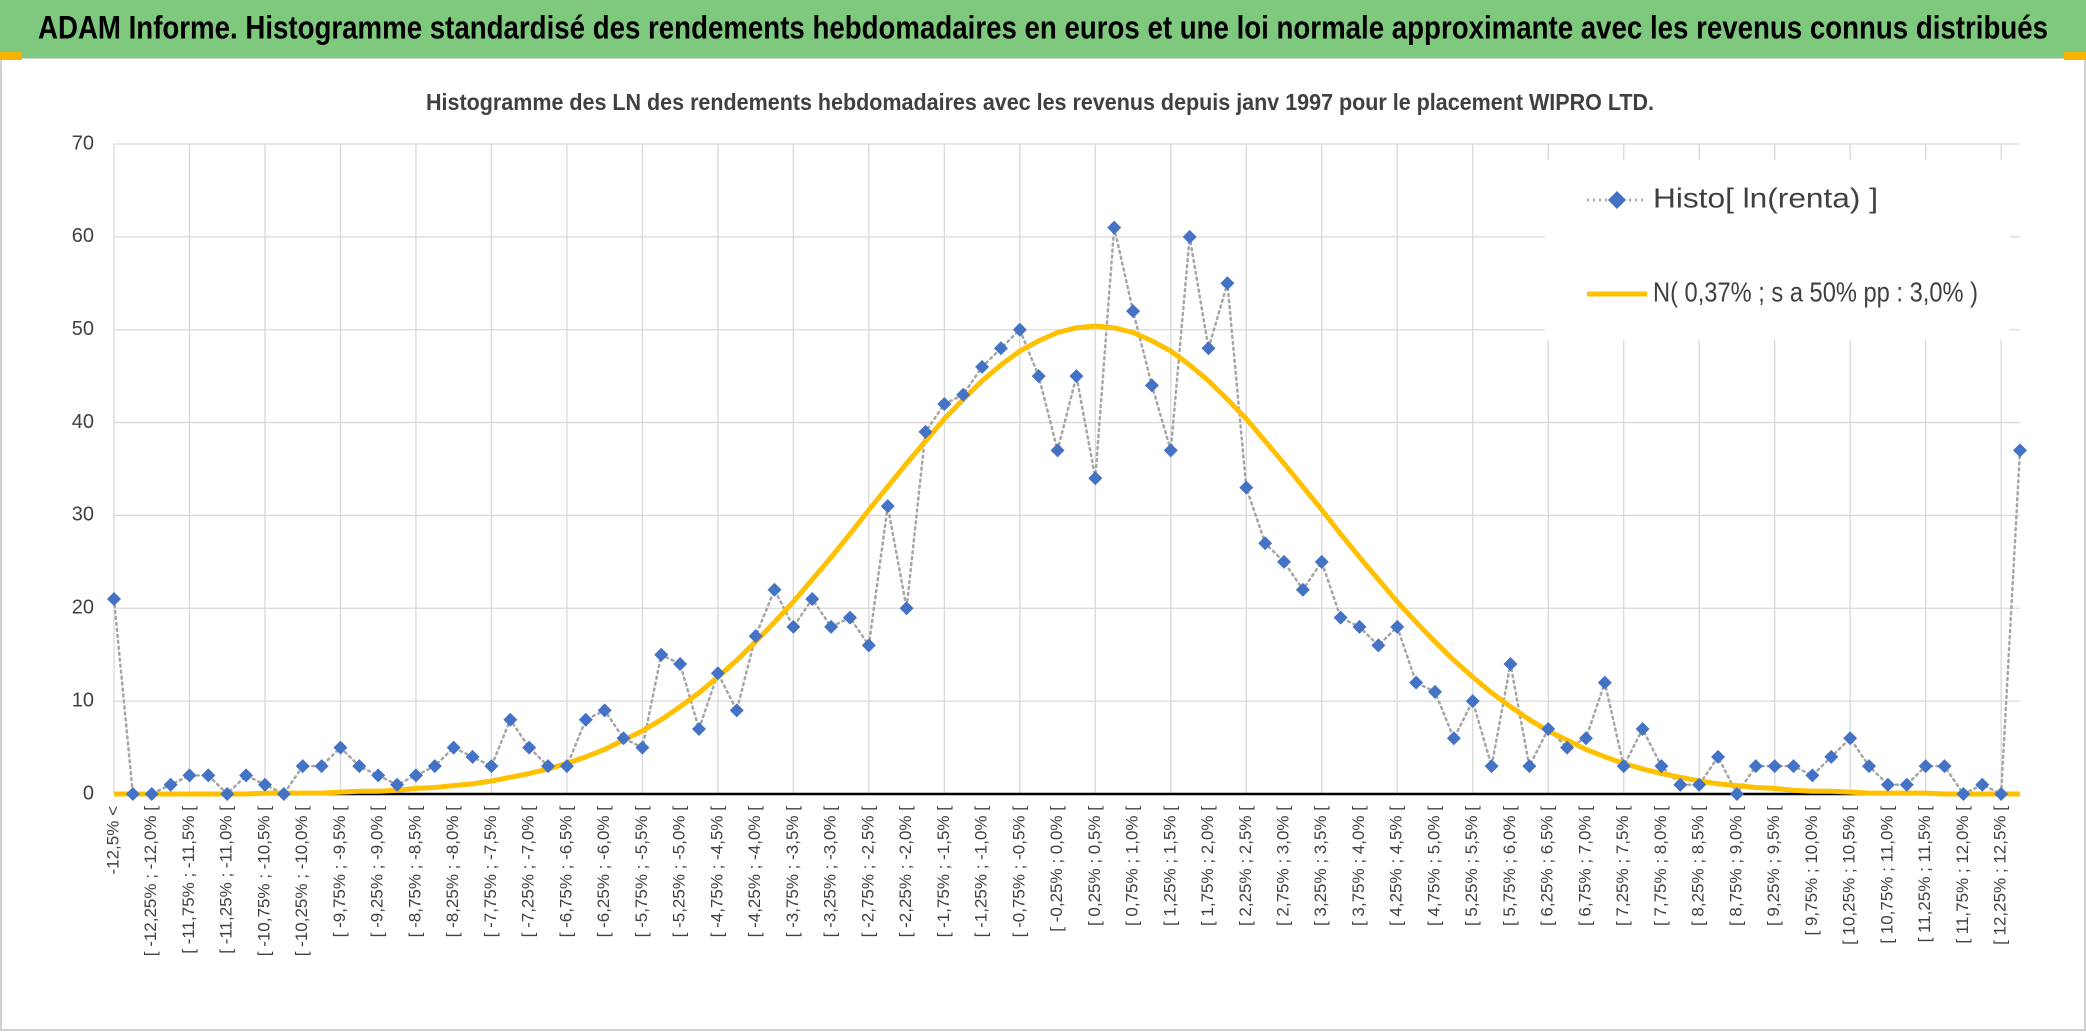  I want to click on x-tick-label: [ 4,25% ; 4,5% [, so click(1396, 866).